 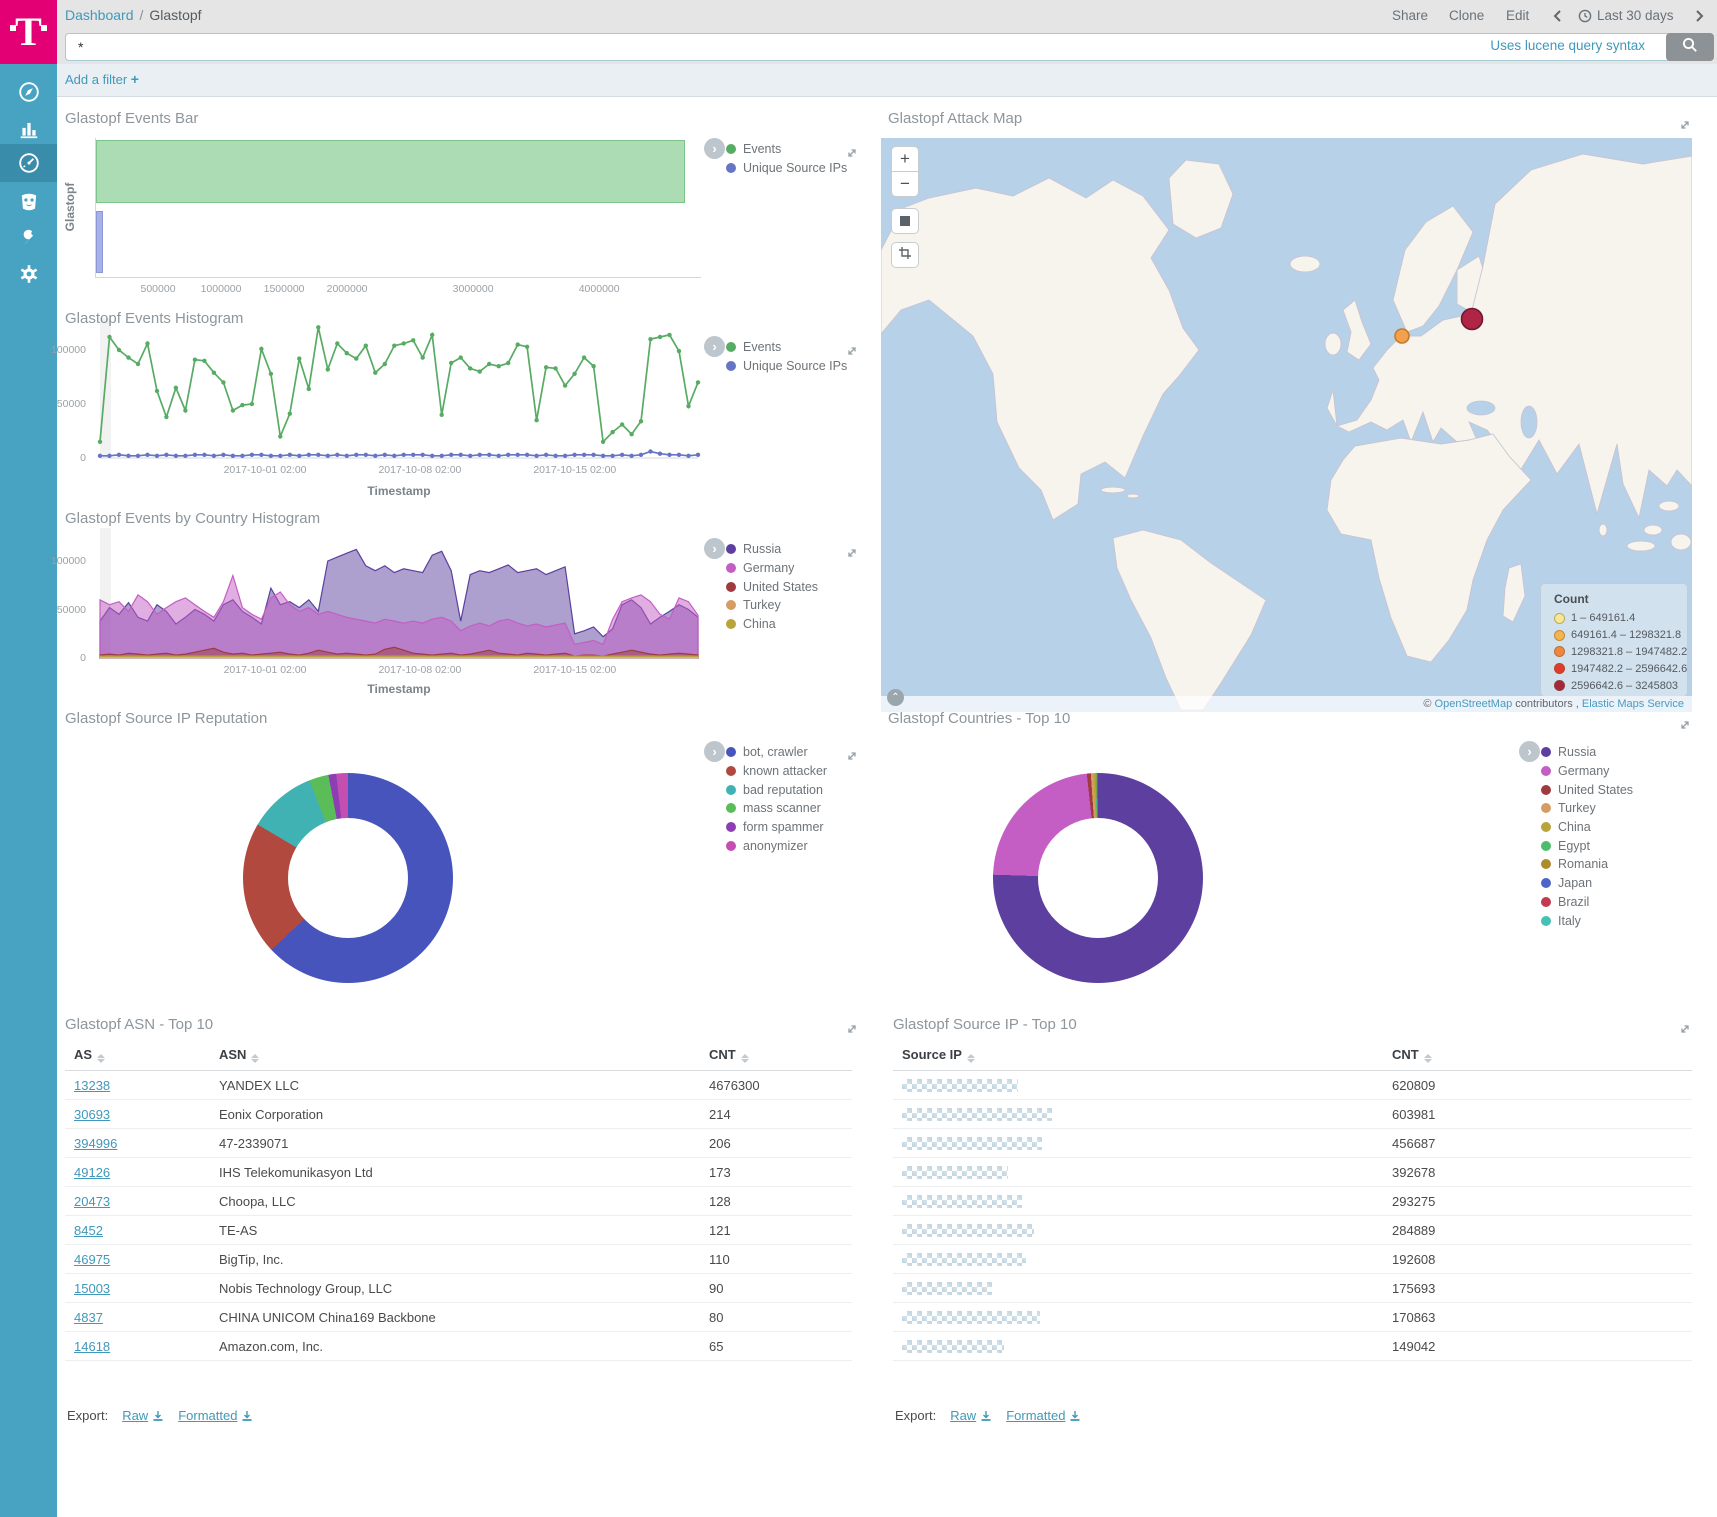 What do you see at coordinates (1587, 883) in the screenshot?
I see `legend-item: Japan` at bounding box center [1587, 883].